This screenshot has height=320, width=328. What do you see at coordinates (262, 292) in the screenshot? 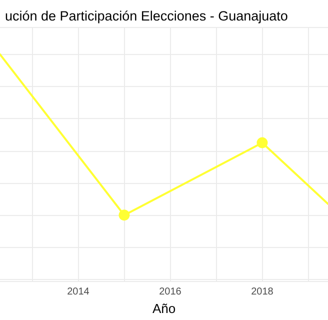
I see `x-tick-label: 2018` at bounding box center [262, 292].